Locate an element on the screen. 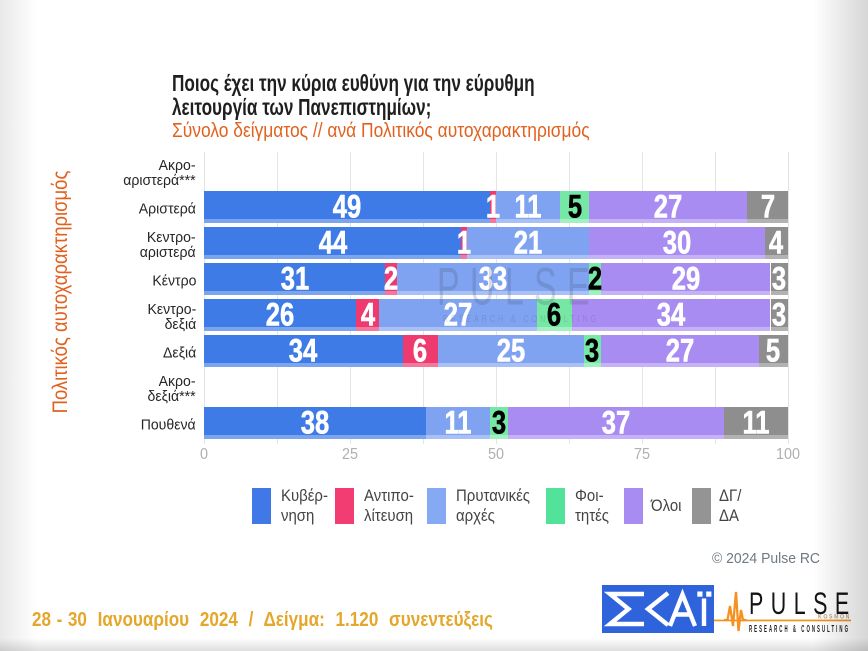 The image size is (868, 651). svg-text: KOSMON is located at coordinates (834, 617).